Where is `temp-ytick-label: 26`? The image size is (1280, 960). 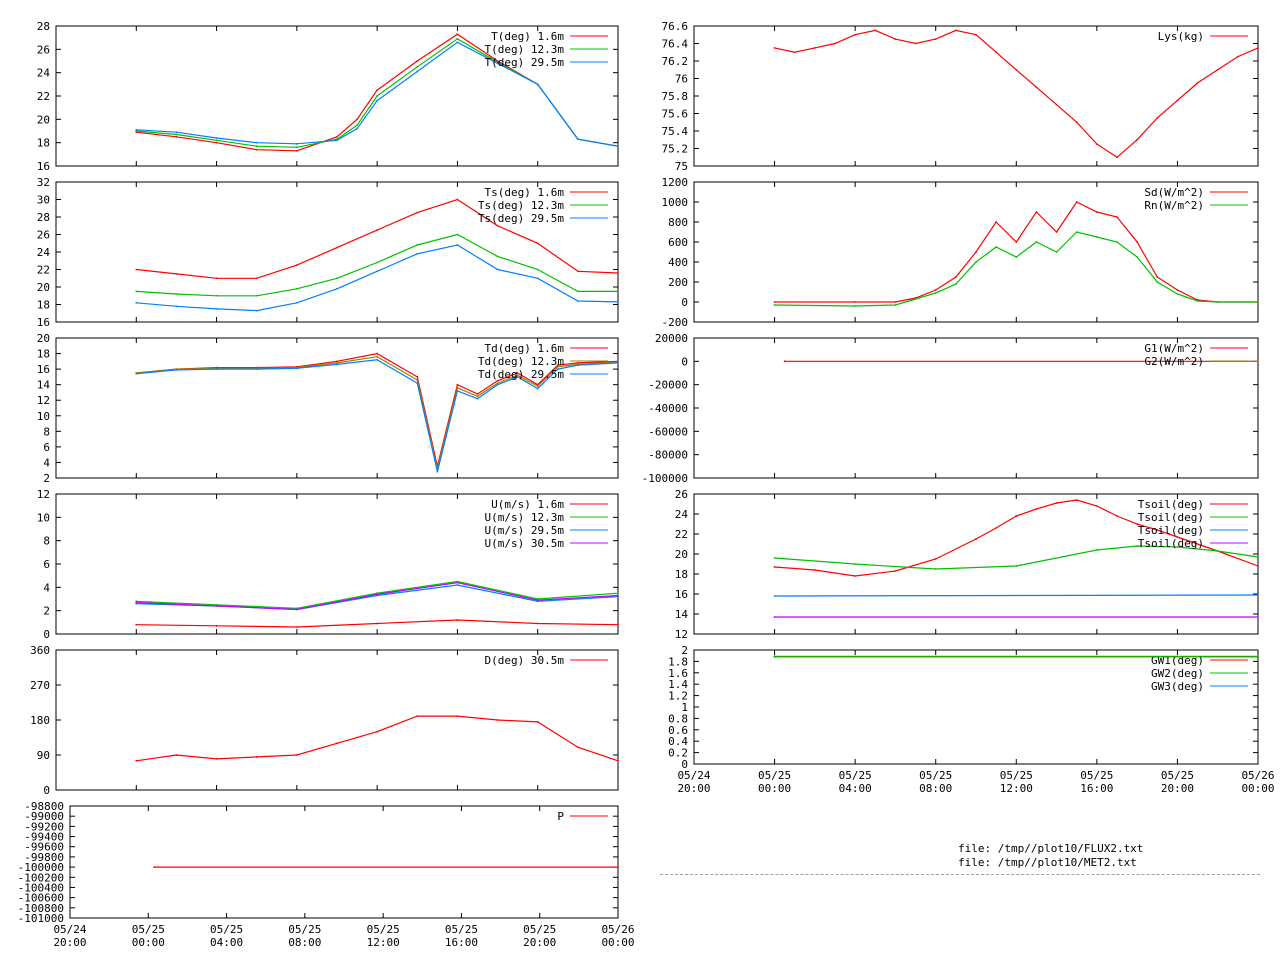 temp-ytick-label: 26 is located at coordinates (43, 49).